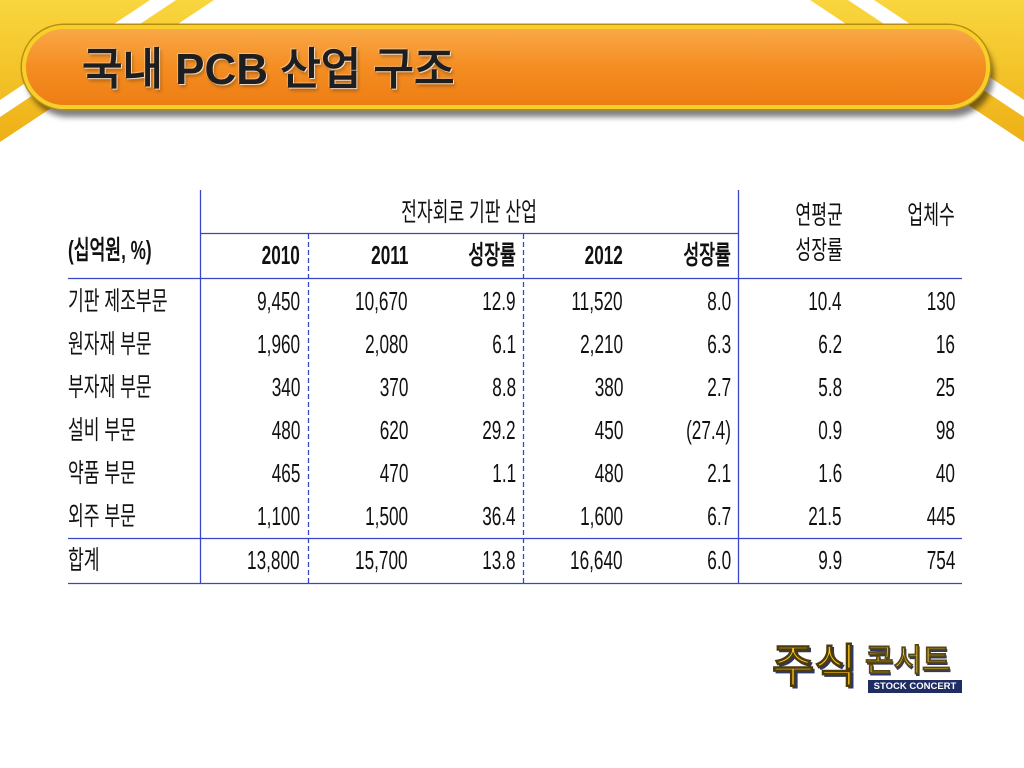 This screenshot has width=1024, height=768. Describe the element at coordinates (707, 255) in the screenshot. I see `column-header-growth-2012: 성장률` at that location.